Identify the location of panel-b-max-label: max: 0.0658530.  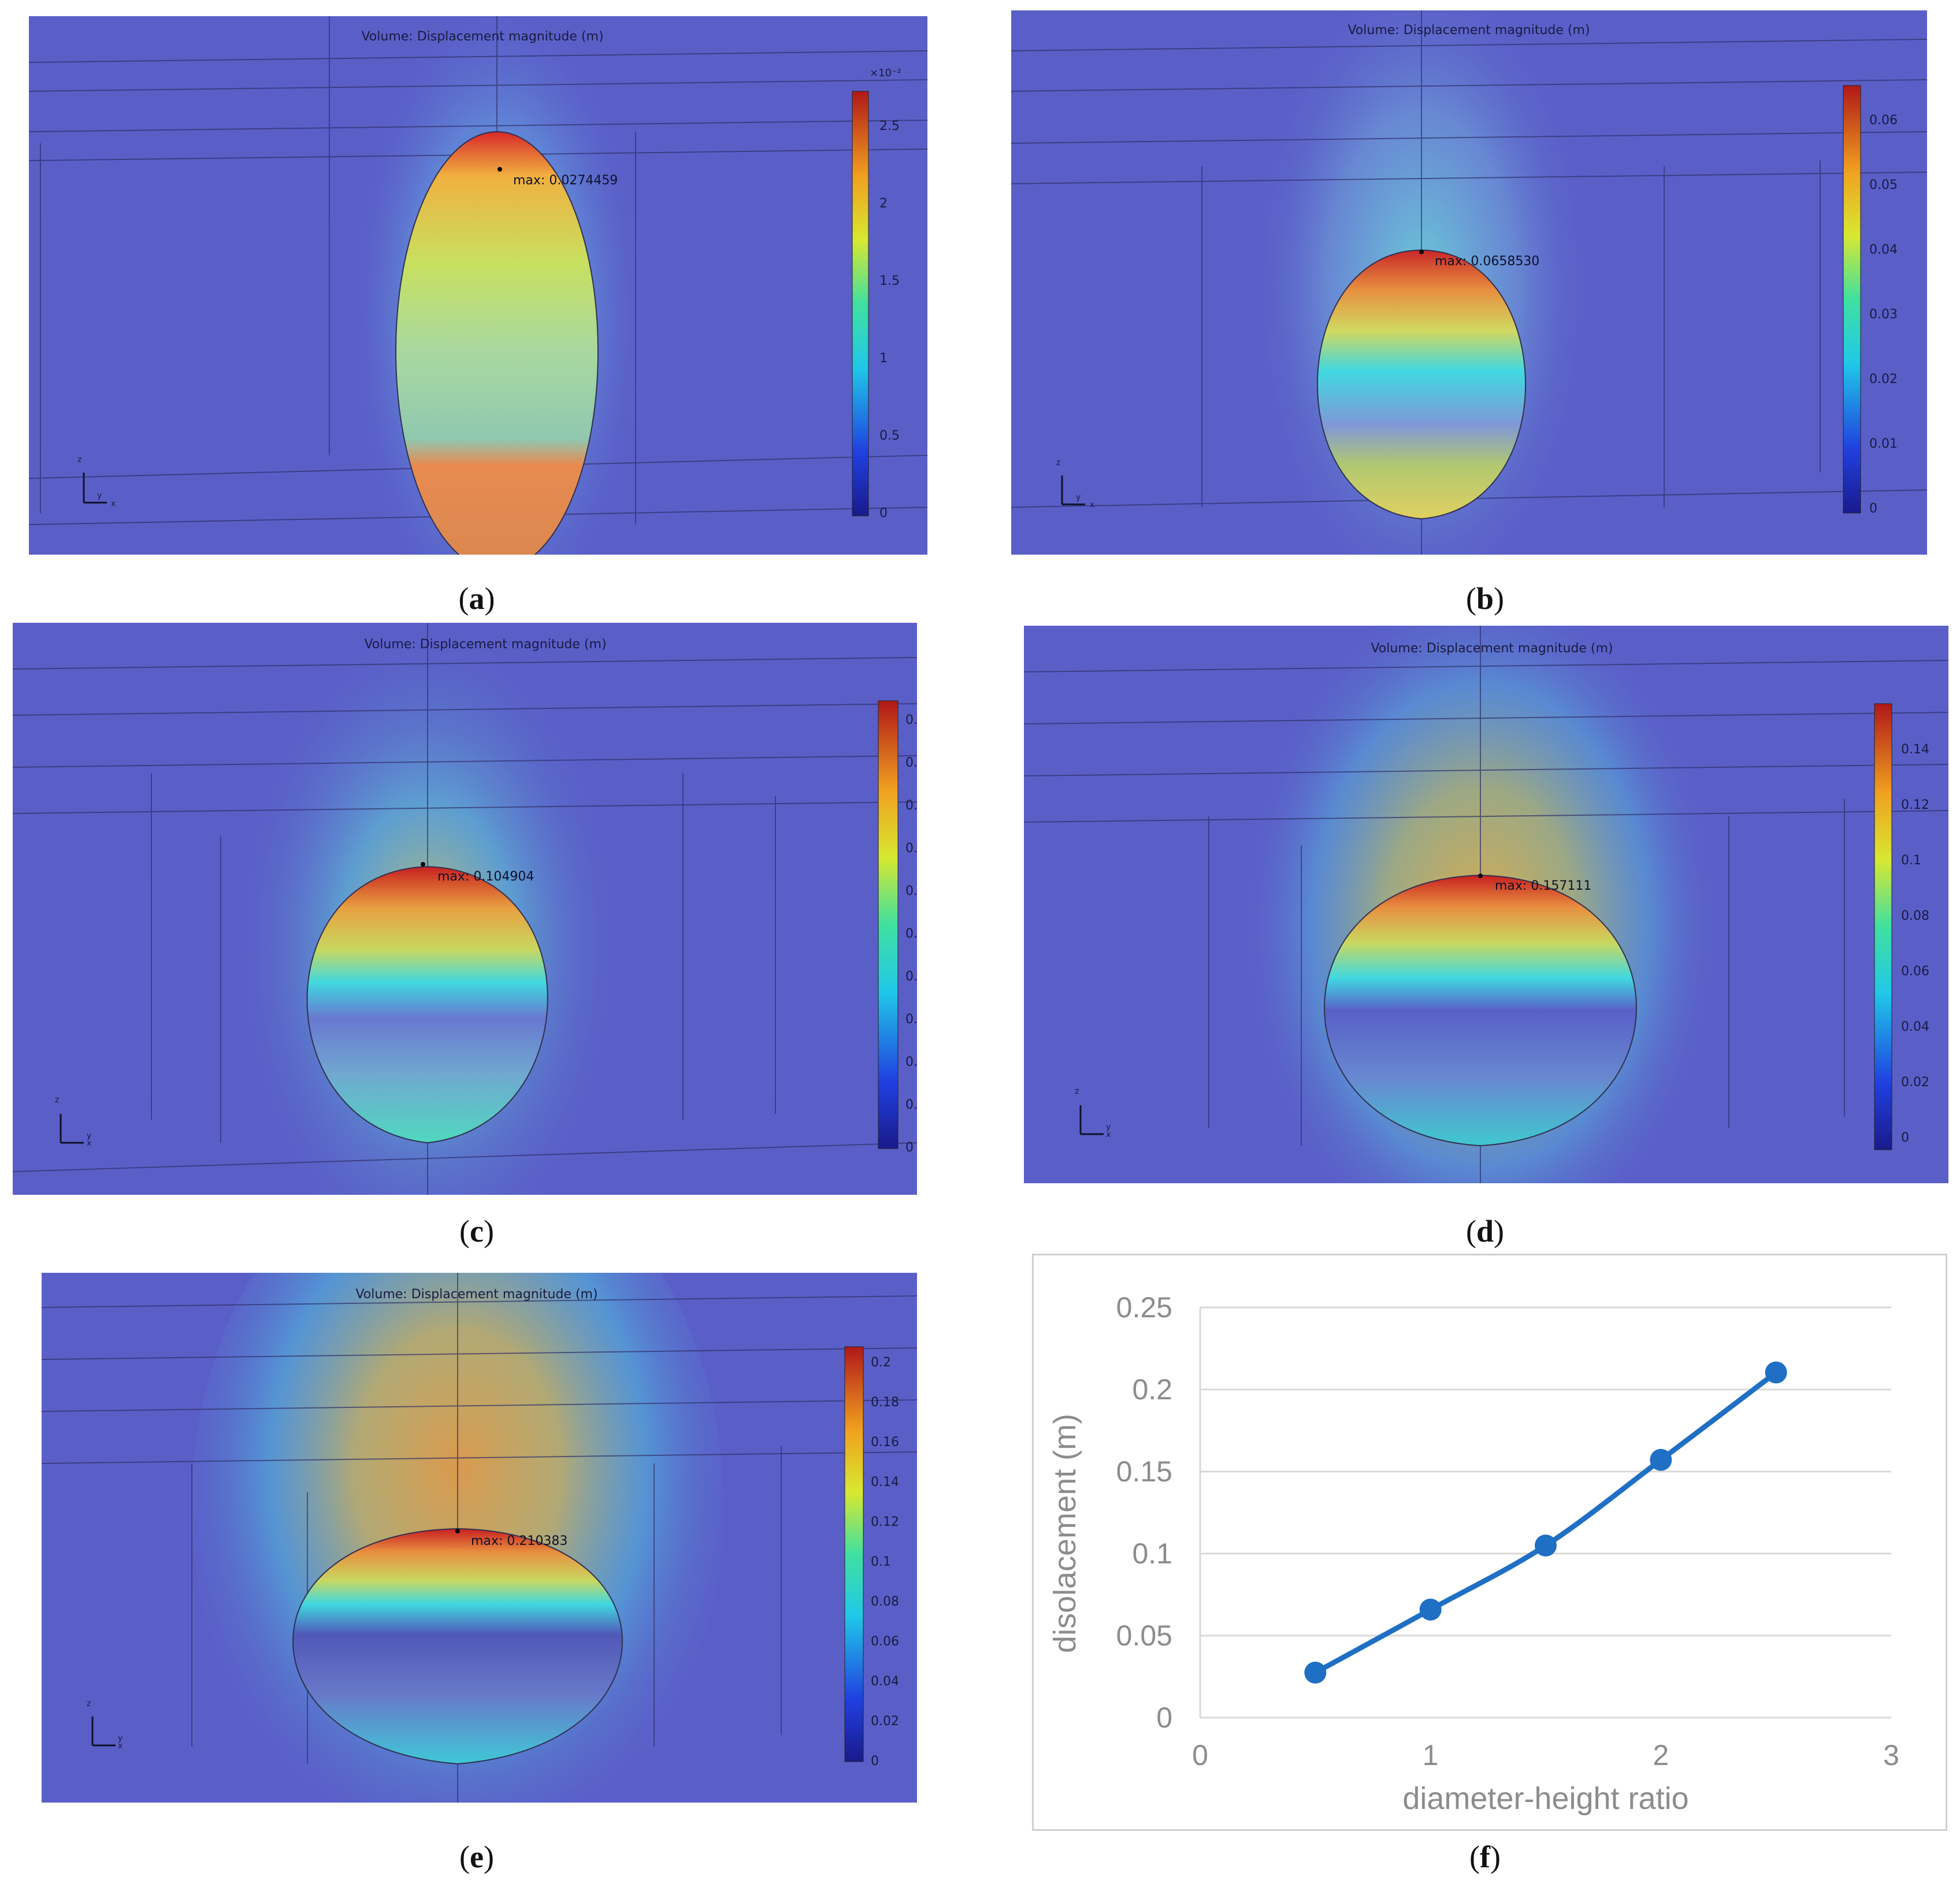
(1487, 261).